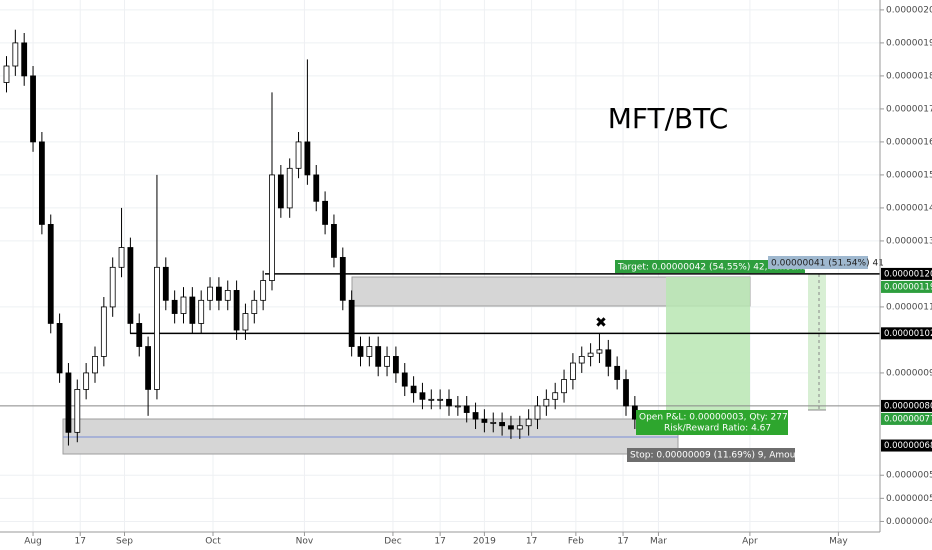 The width and height of the screenshot is (932, 550). What do you see at coordinates (484, 542) in the screenshot?
I see `x-tick-label: 2019` at bounding box center [484, 542].